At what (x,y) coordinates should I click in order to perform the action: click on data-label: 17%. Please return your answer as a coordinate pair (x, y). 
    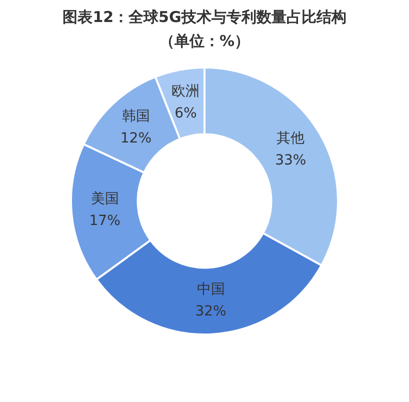
    Looking at the image, I should click on (104, 221).